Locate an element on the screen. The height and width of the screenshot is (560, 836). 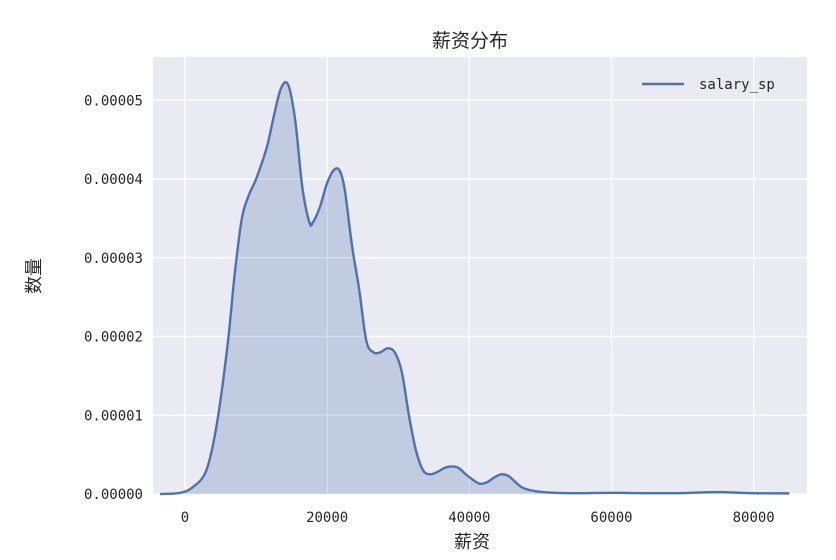
legend-label: salary_sp is located at coordinates (737, 85).